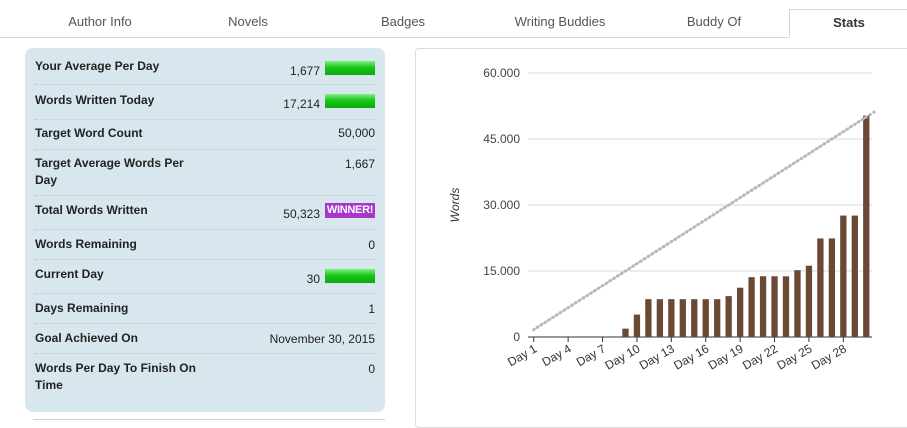 This screenshot has width=907, height=428. Describe the element at coordinates (97, 66) in the screenshot. I see `stat-label: Your Average Per Day` at that location.